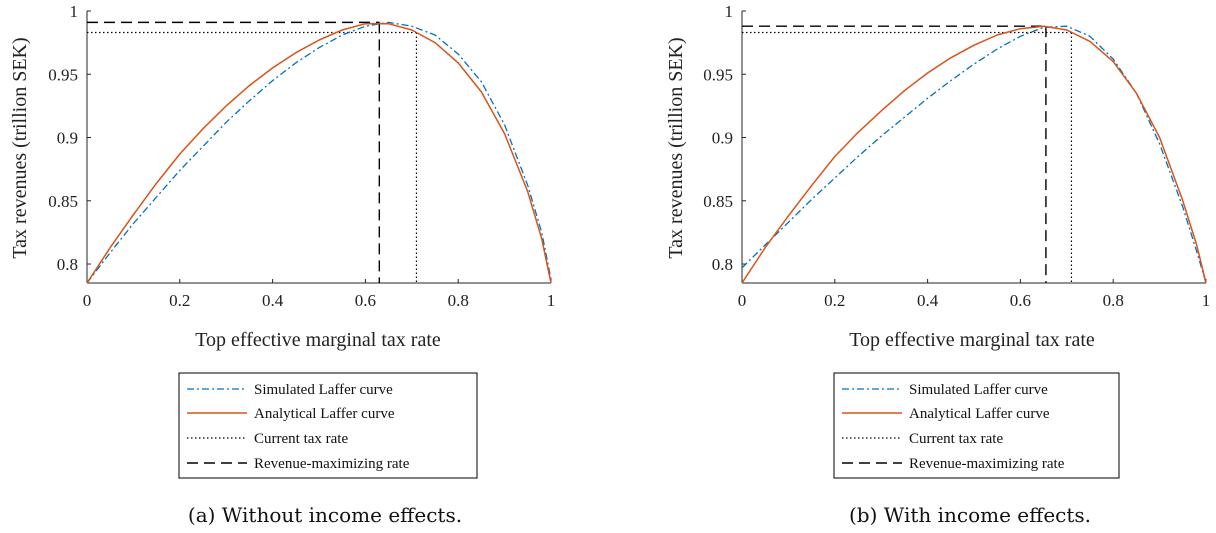 The height and width of the screenshot is (533, 1216). I want to click on x-tick-label-b: 0.6, so click(1020, 300).